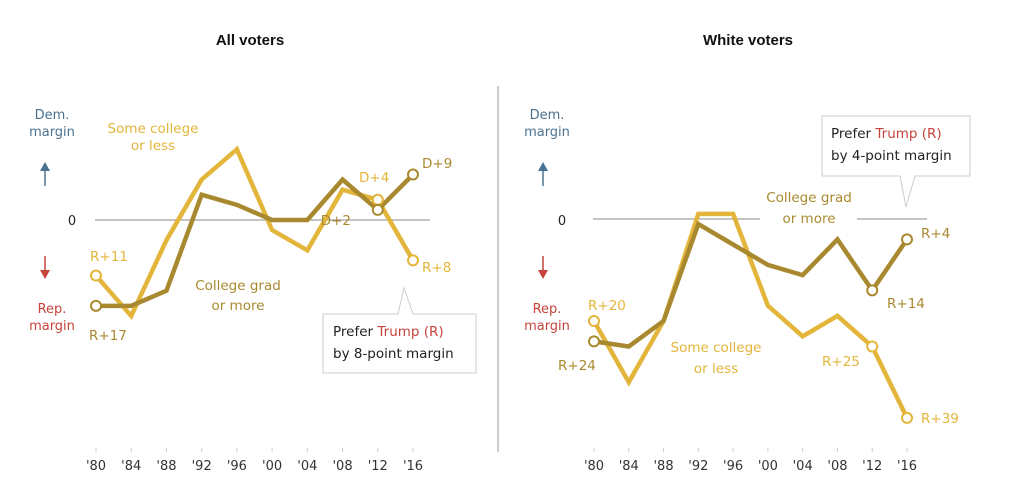 Image resolution: width=1010 pixels, height=500 pixels. I want to click on callout-trump-white-voters: Prefer Trump (R) by 4-point margin, so click(896, 161).